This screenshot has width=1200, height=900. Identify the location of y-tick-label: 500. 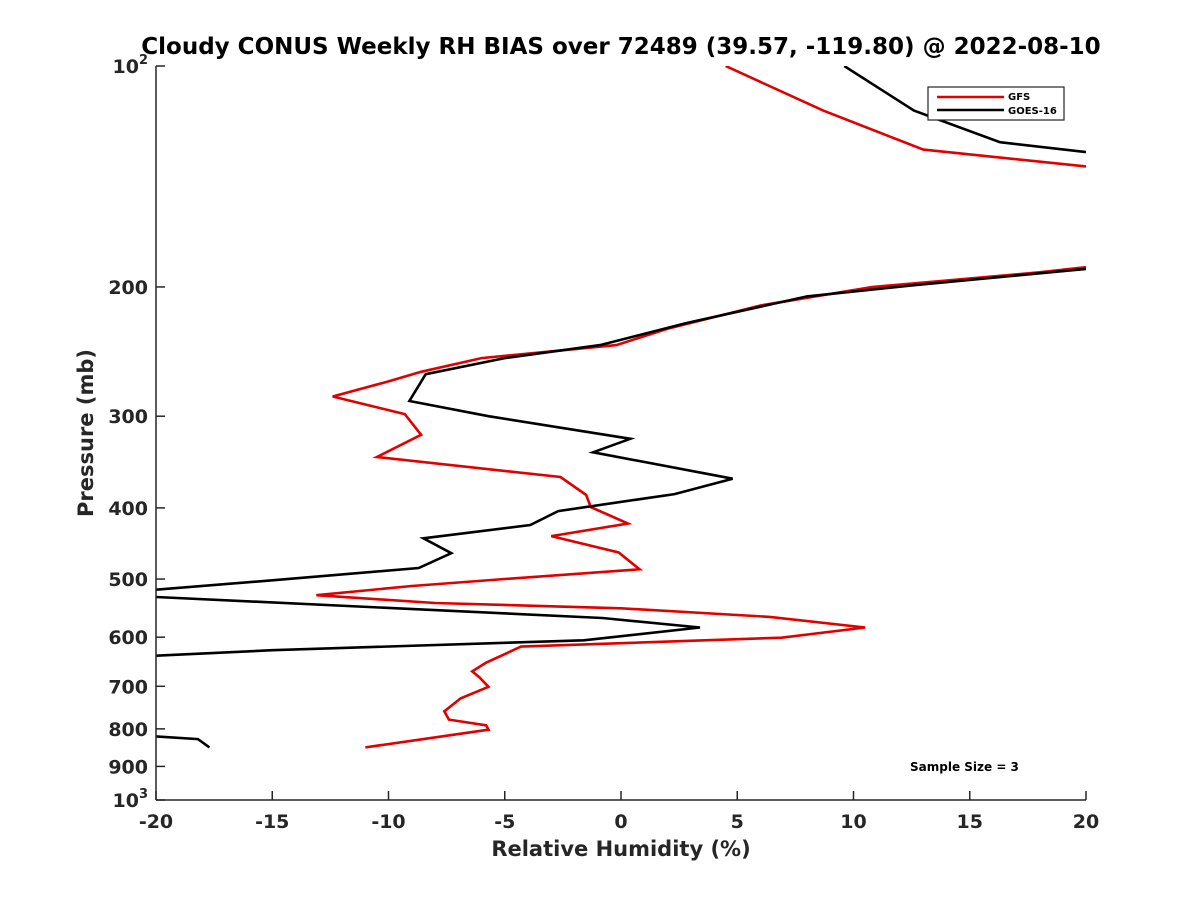
(128, 580).